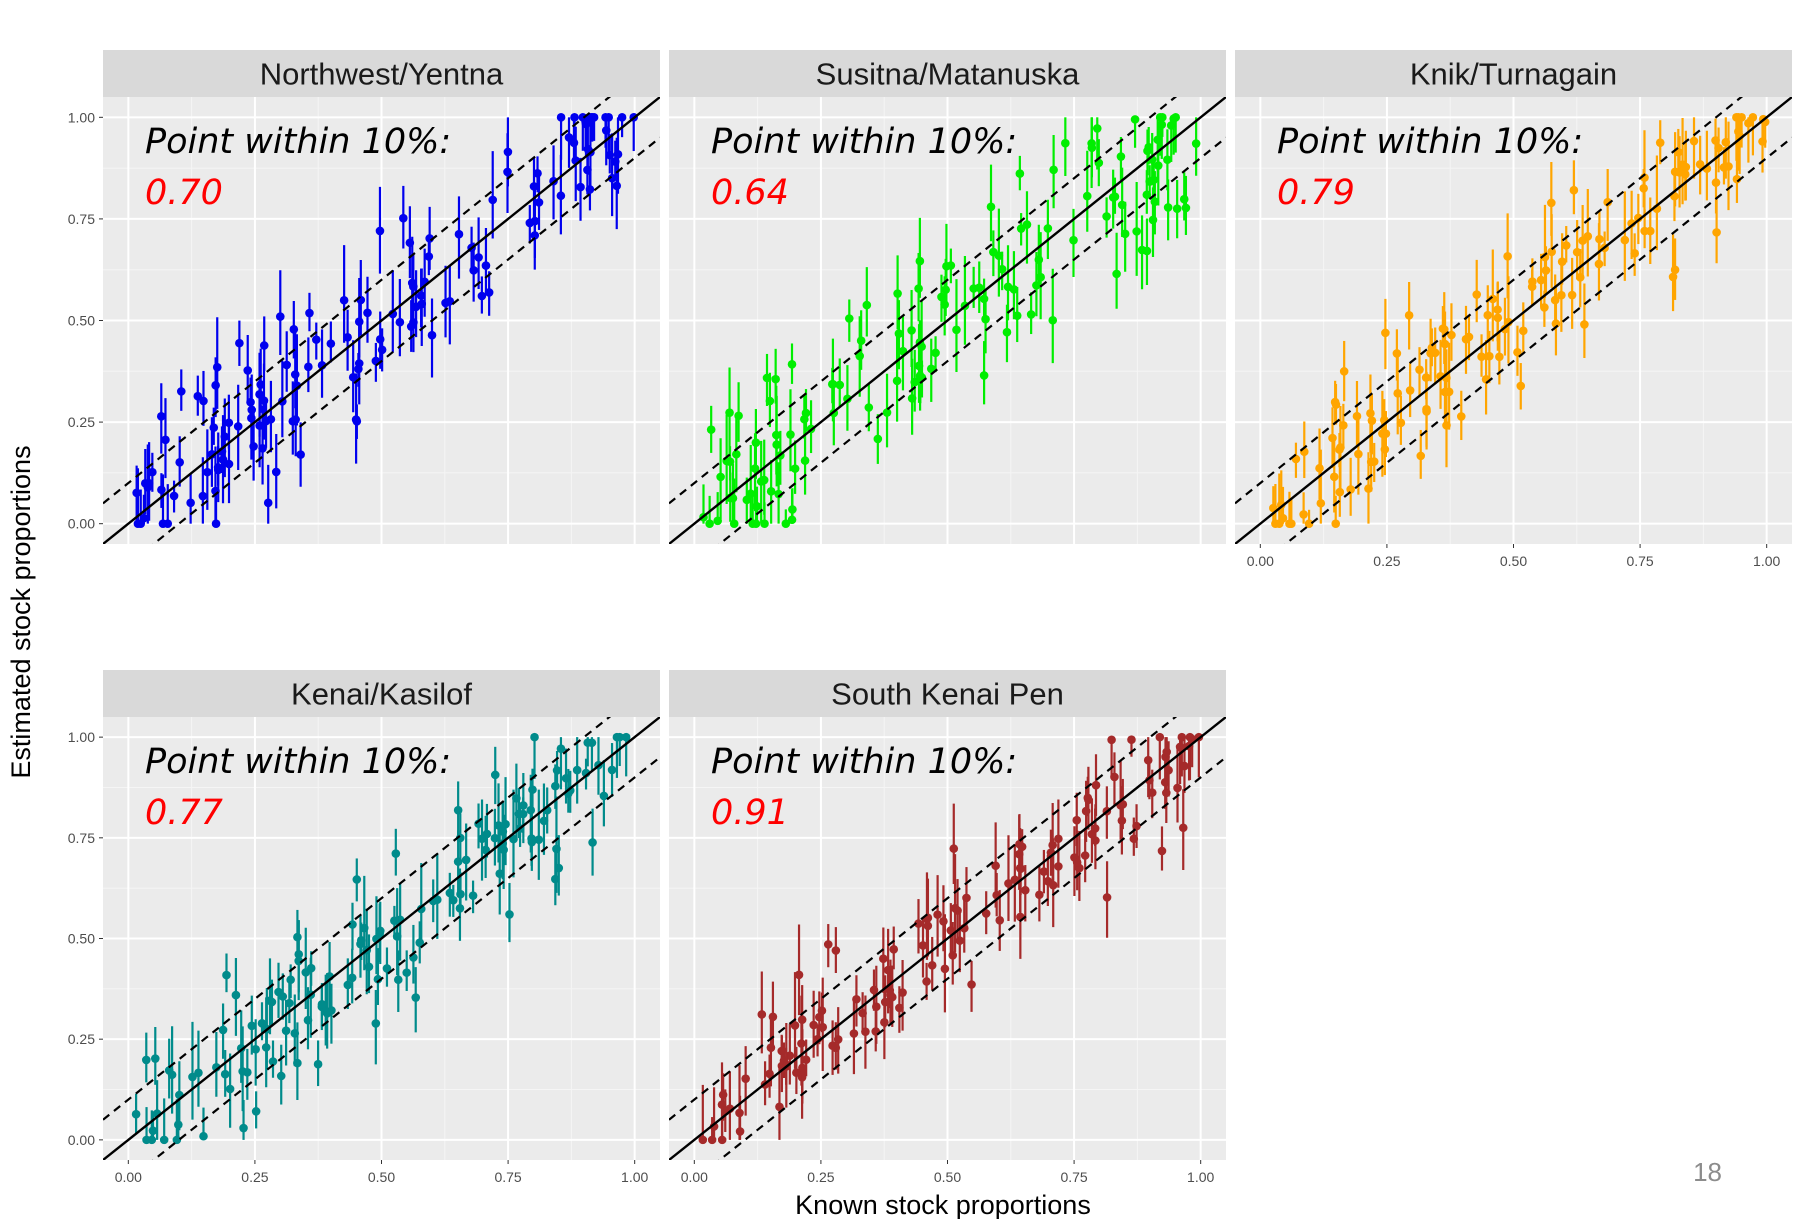 The image size is (1796, 1219). Describe the element at coordinates (81, 117) in the screenshot. I see `y-tick-label: 1.00` at that location.